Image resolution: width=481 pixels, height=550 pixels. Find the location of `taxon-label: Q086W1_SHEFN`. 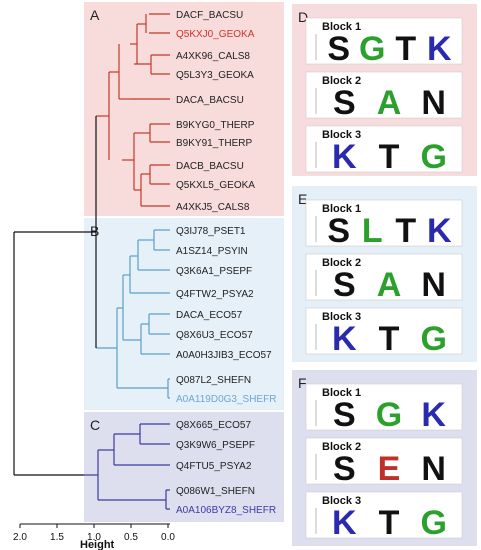

taxon-label: Q086W1_SHEFN is located at coordinates (215, 491).